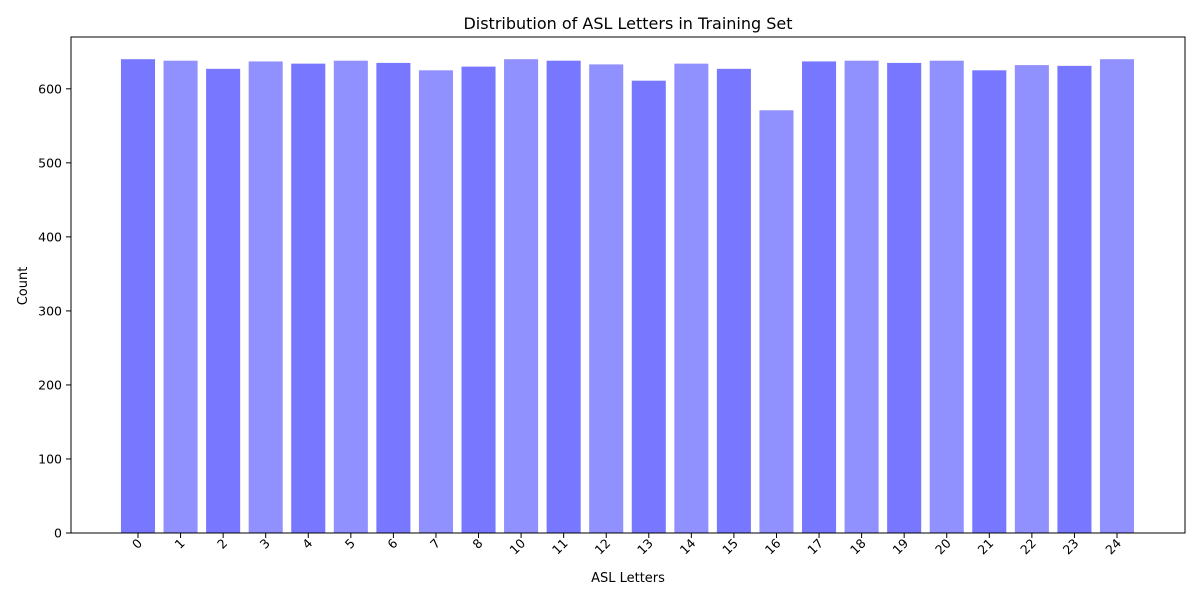 Image resolution: width=1200 pixels, height=600 pixels. What do you see at coordinates (50, 458) in the screenshot?
I see `y-tick-label: 100` at bounding box center [50, 458].